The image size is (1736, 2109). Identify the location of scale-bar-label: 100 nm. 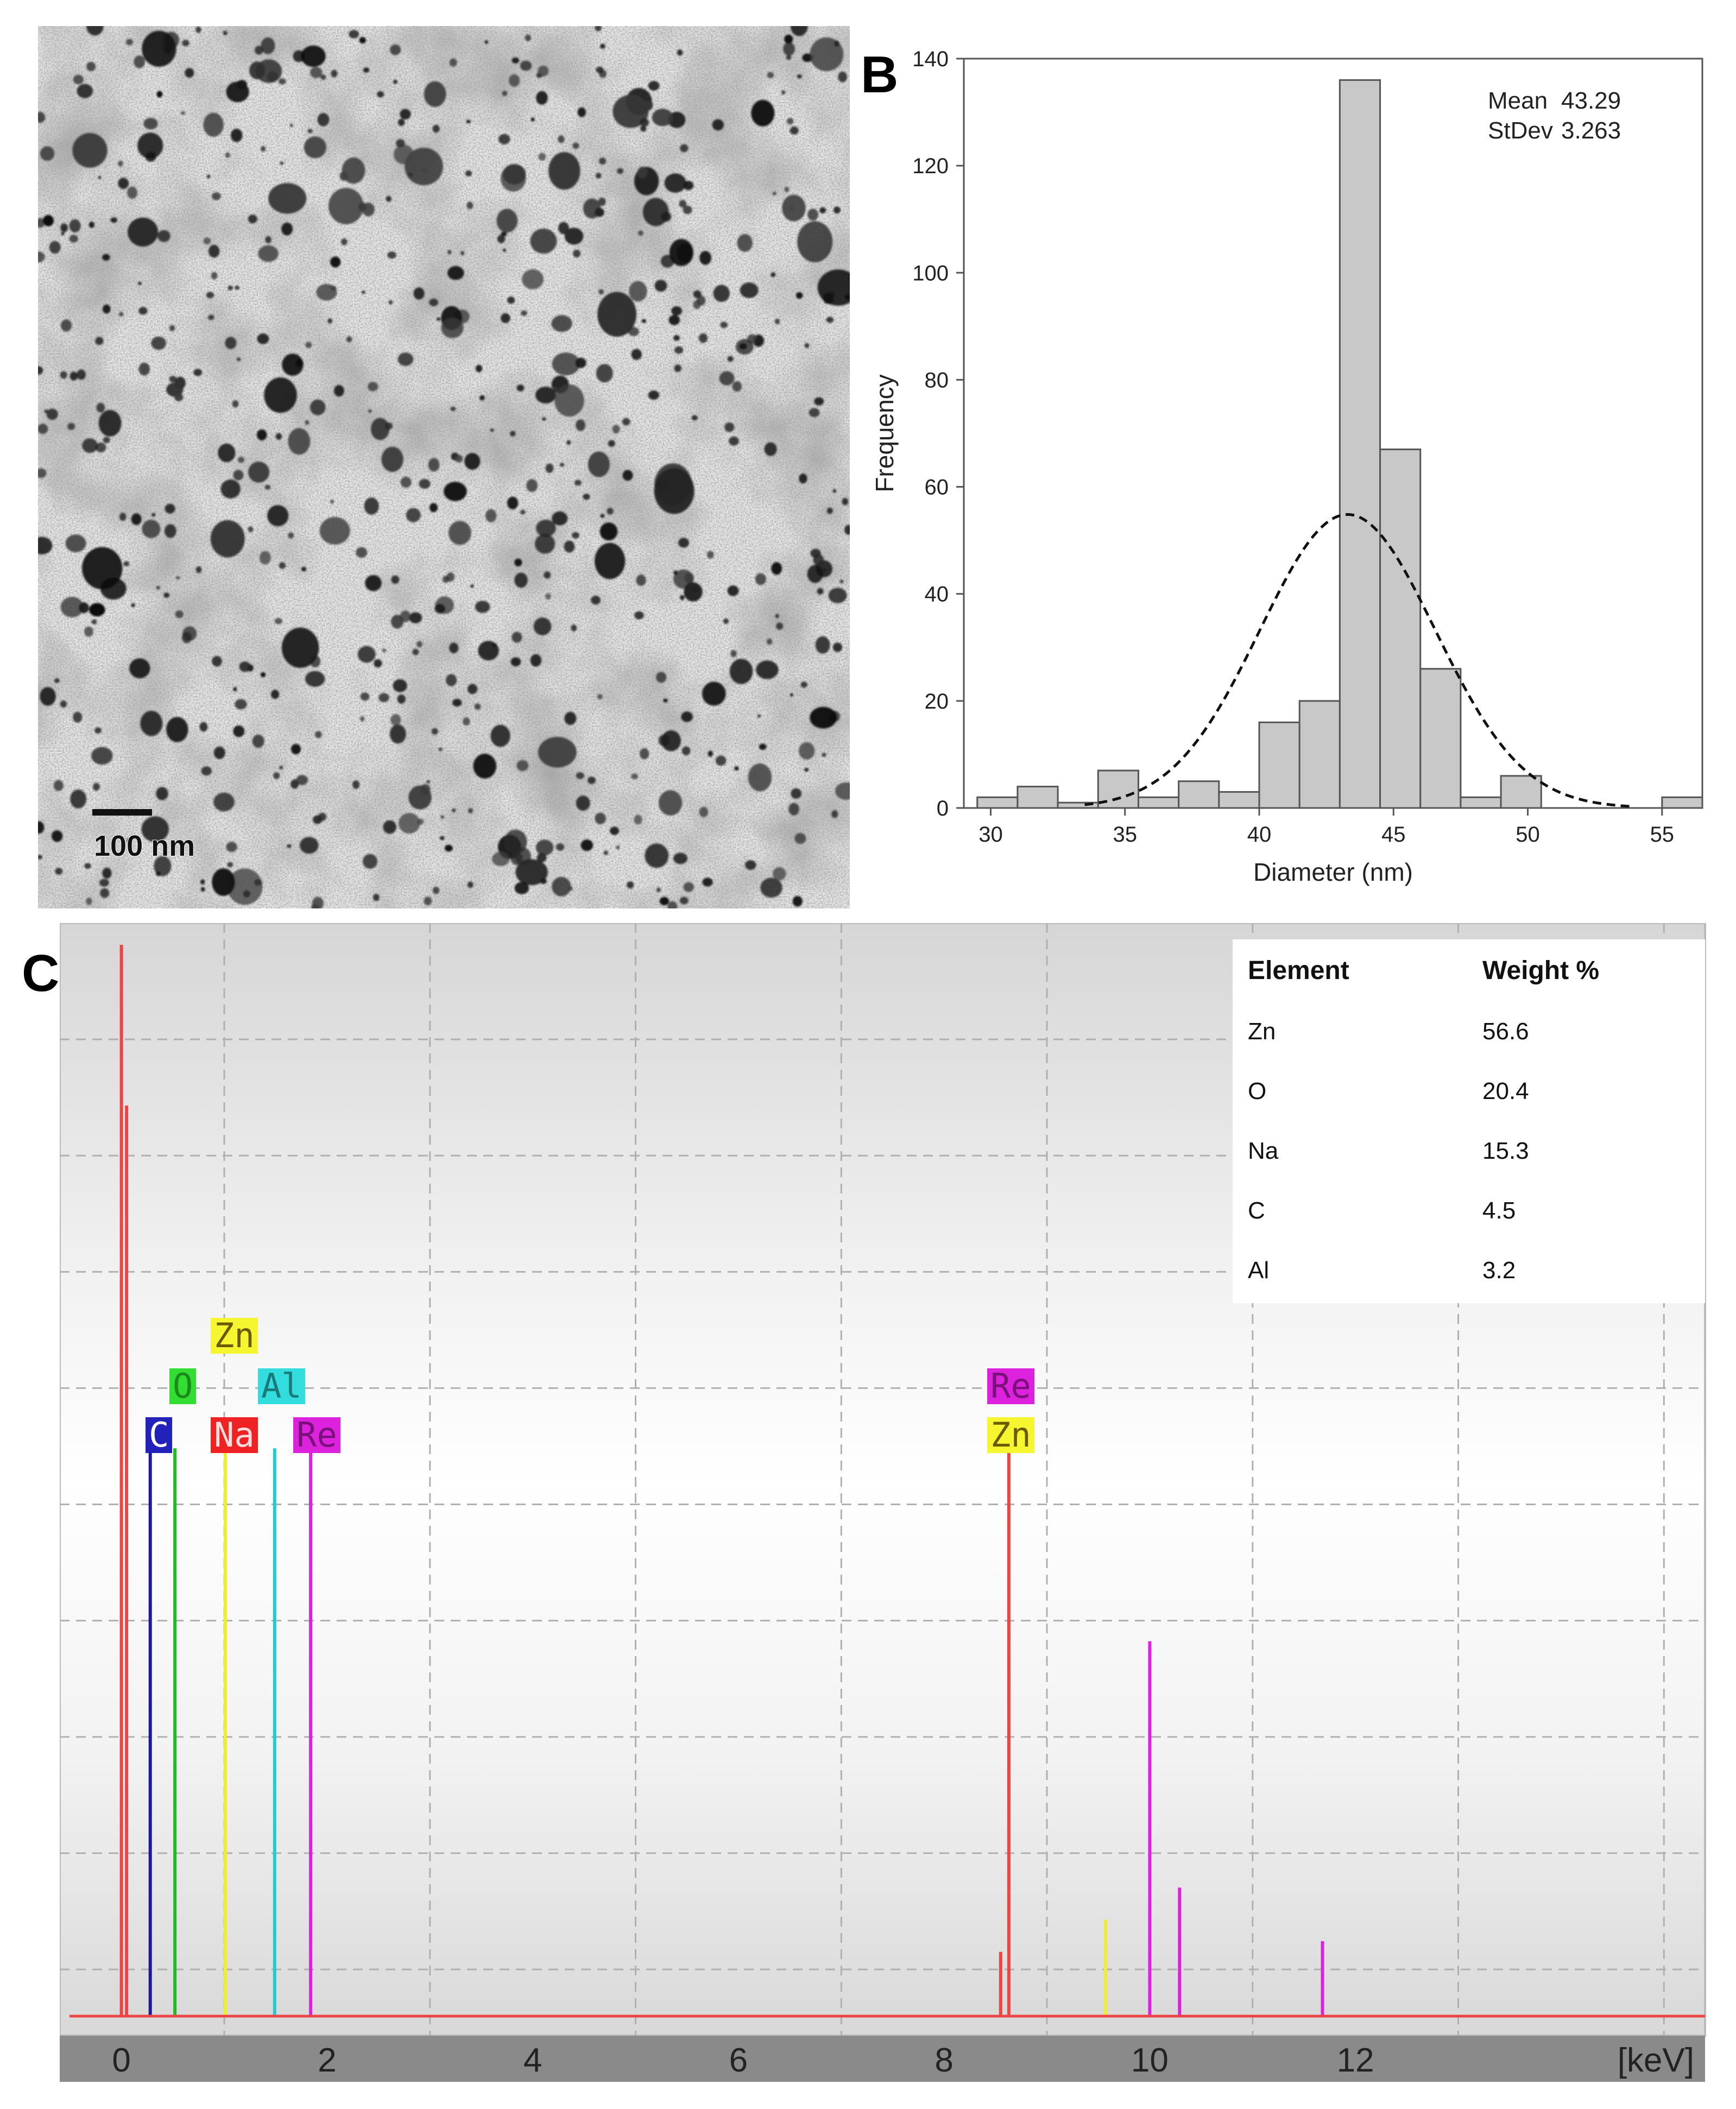
(144, 846).